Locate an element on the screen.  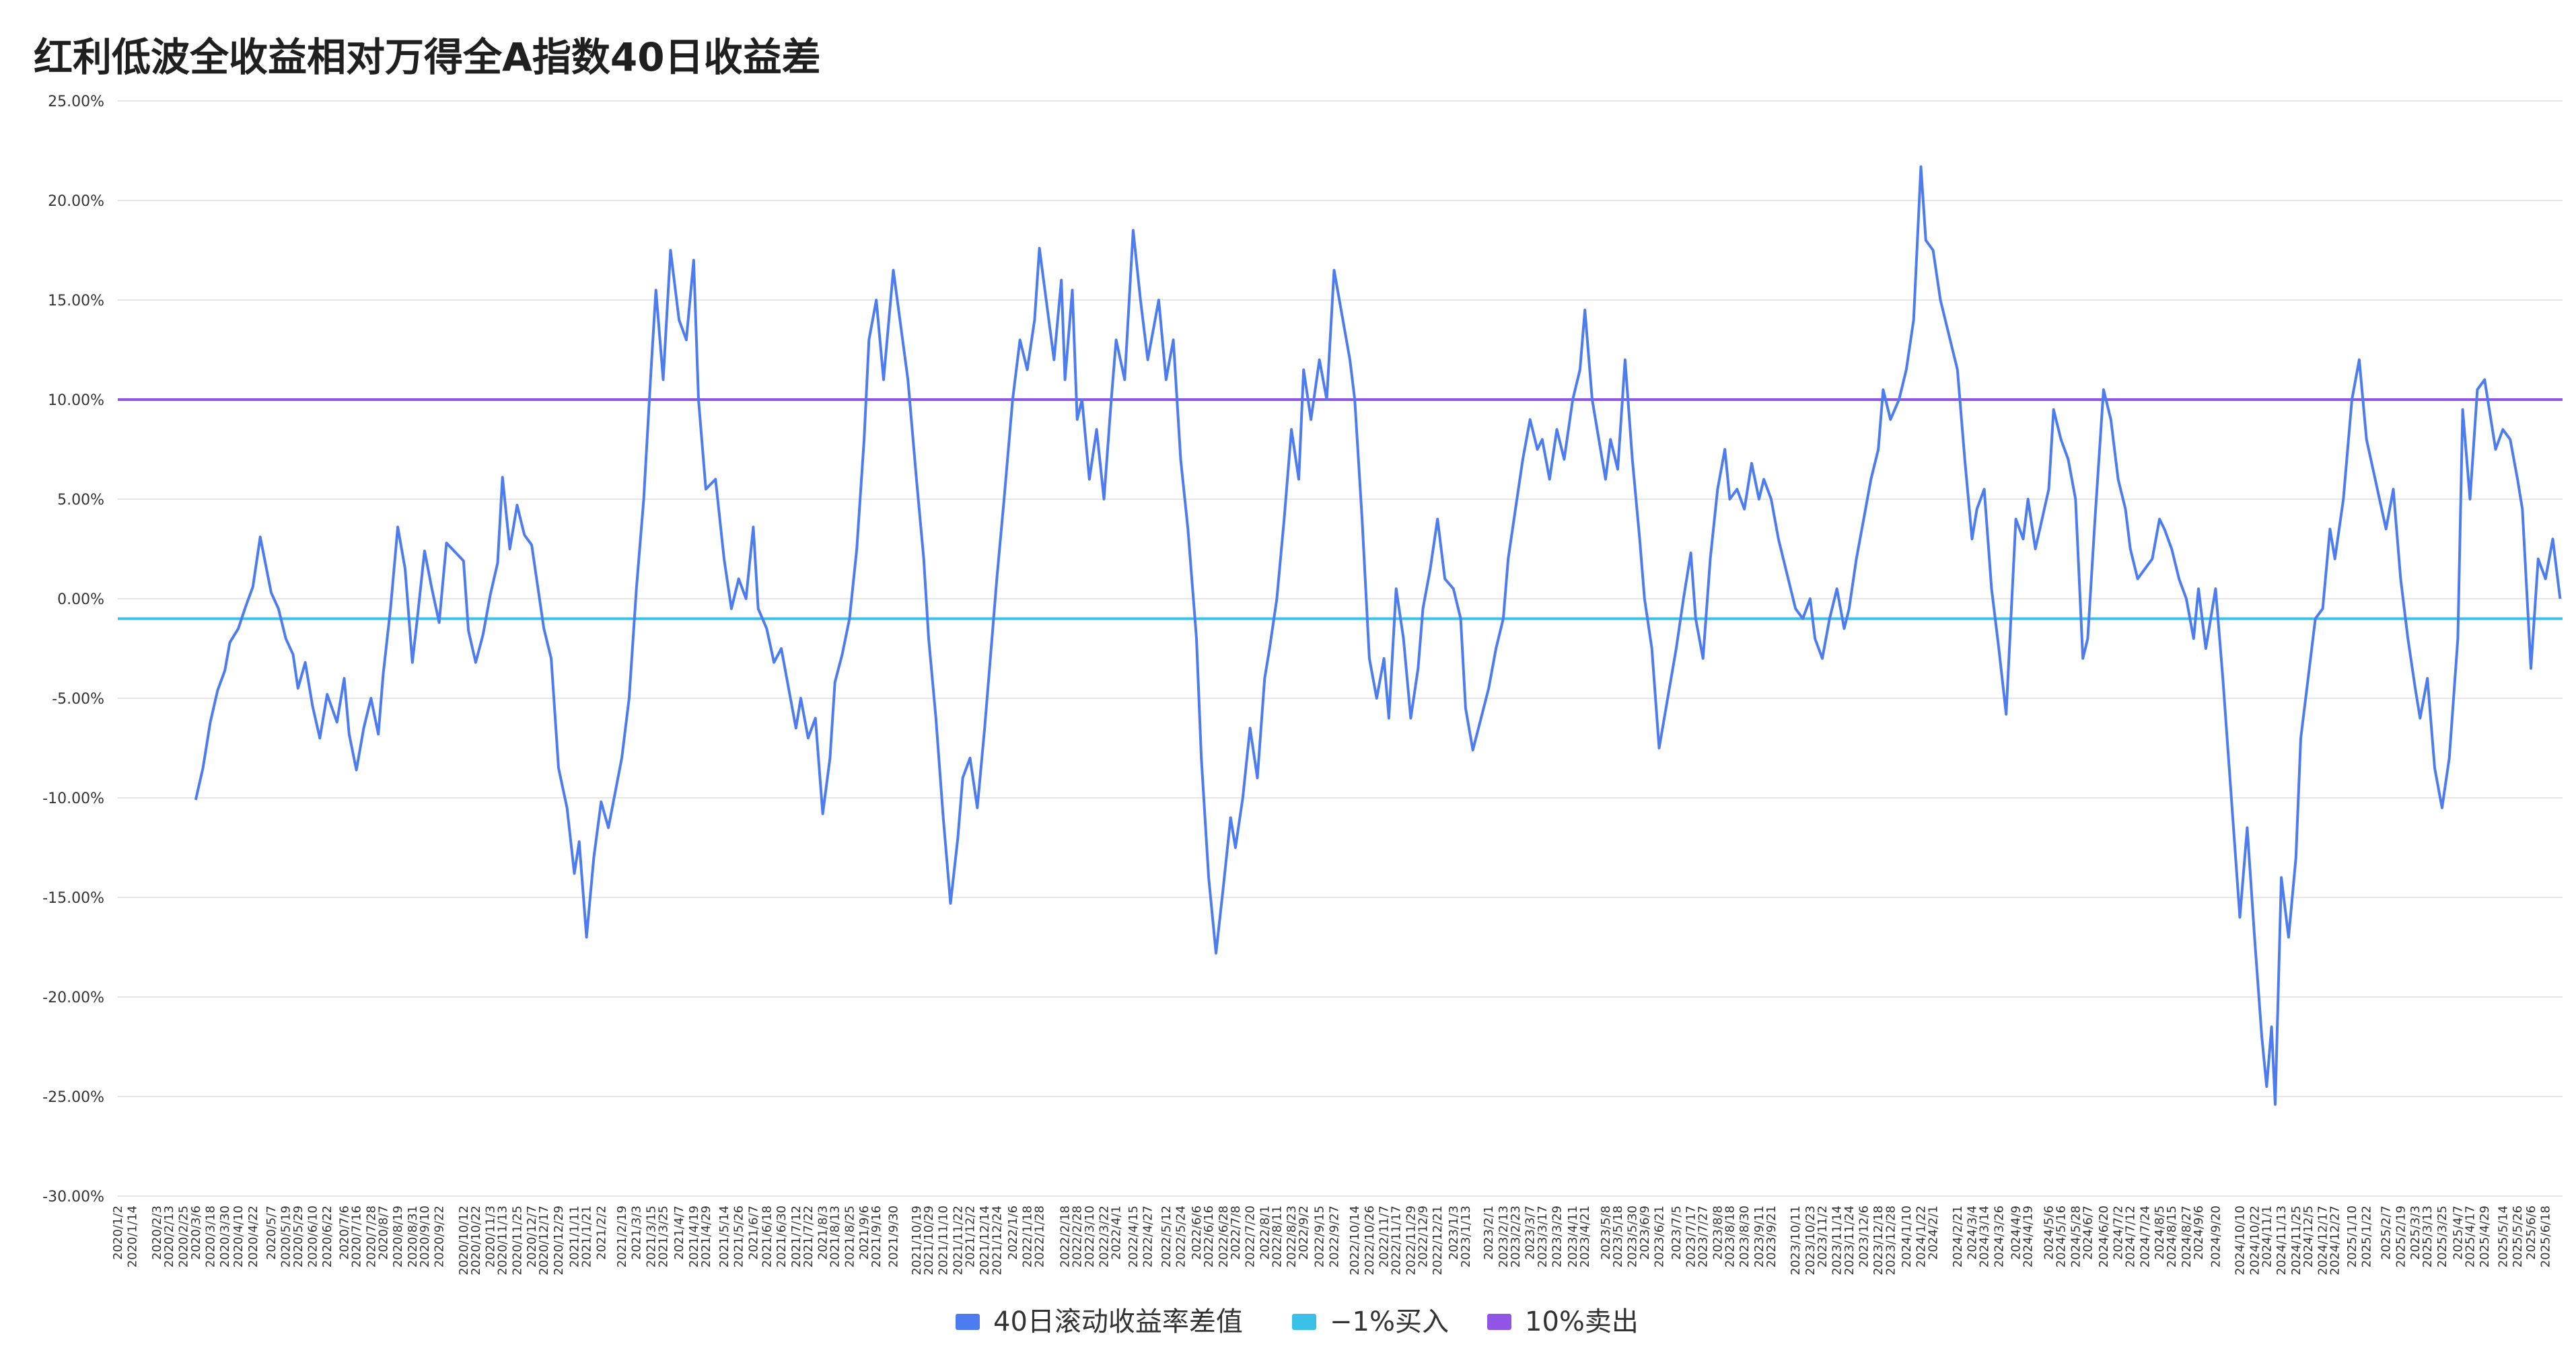
x-tick-label: 2020/2/25 is located at coordinates (184, 1237).